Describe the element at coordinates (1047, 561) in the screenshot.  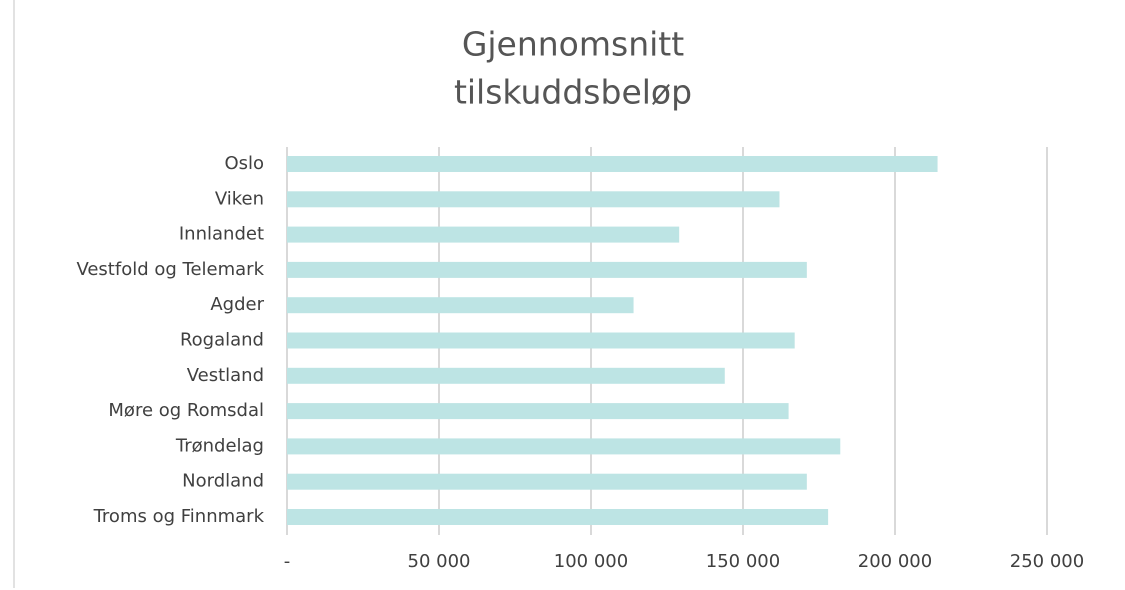
I see `x-tick-label: 250 000` at that location.